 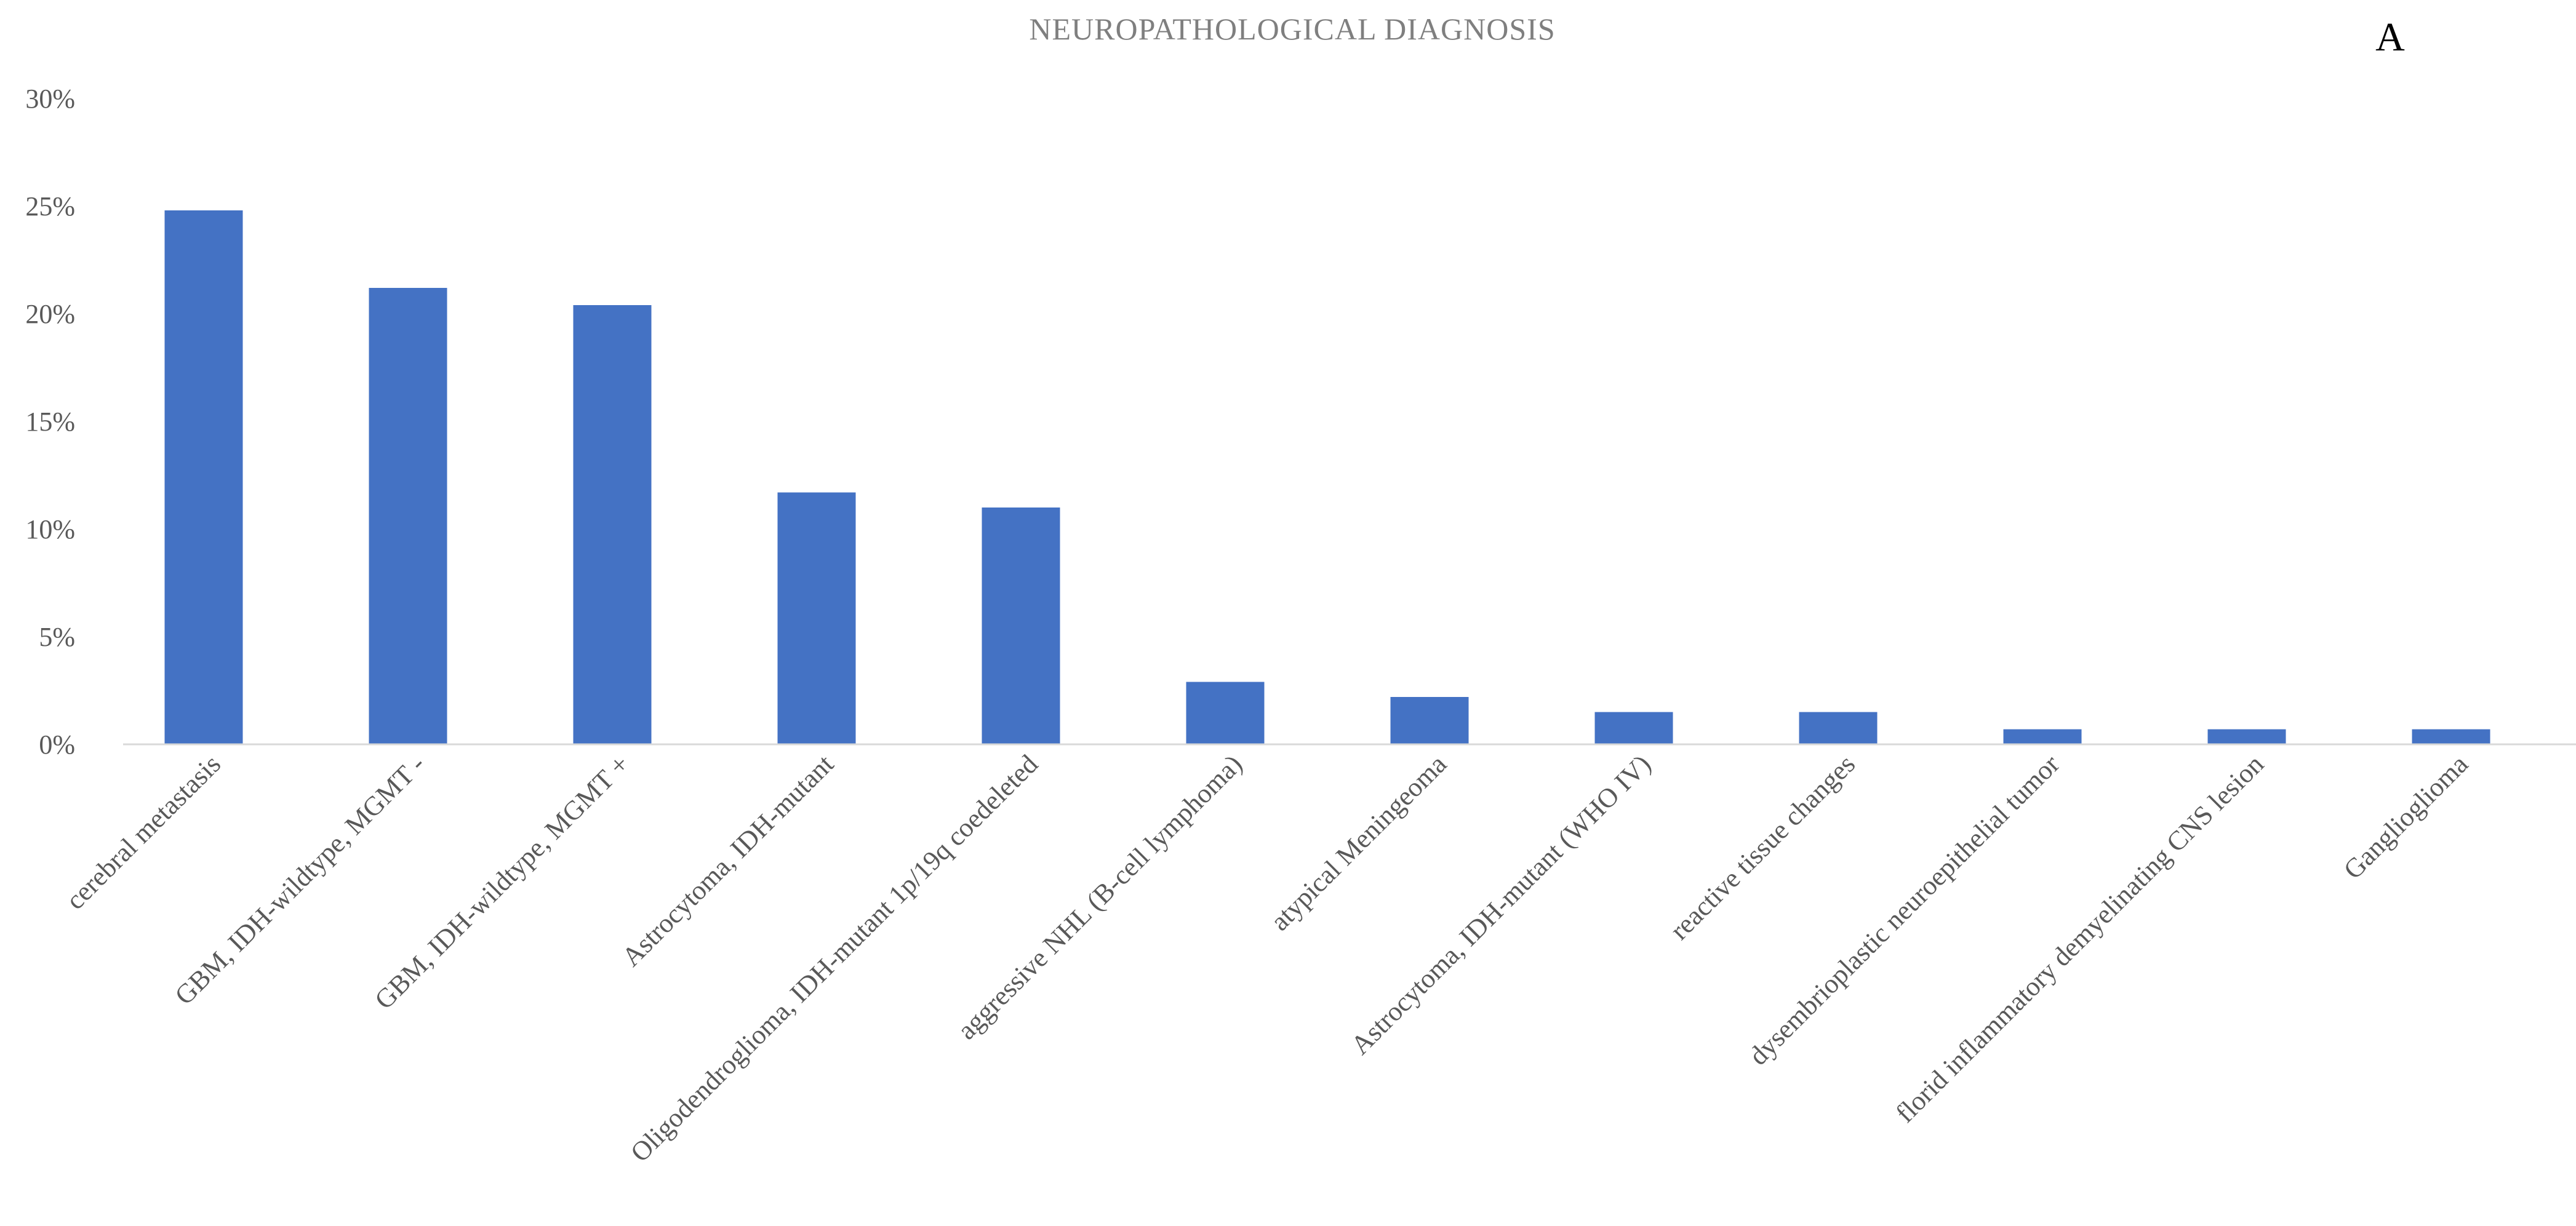 What do you see at coordinates (1762, 847) in the screenshot?
I see `x-tick-label: reactive tissue changes` at bounding box center [1762, 847].